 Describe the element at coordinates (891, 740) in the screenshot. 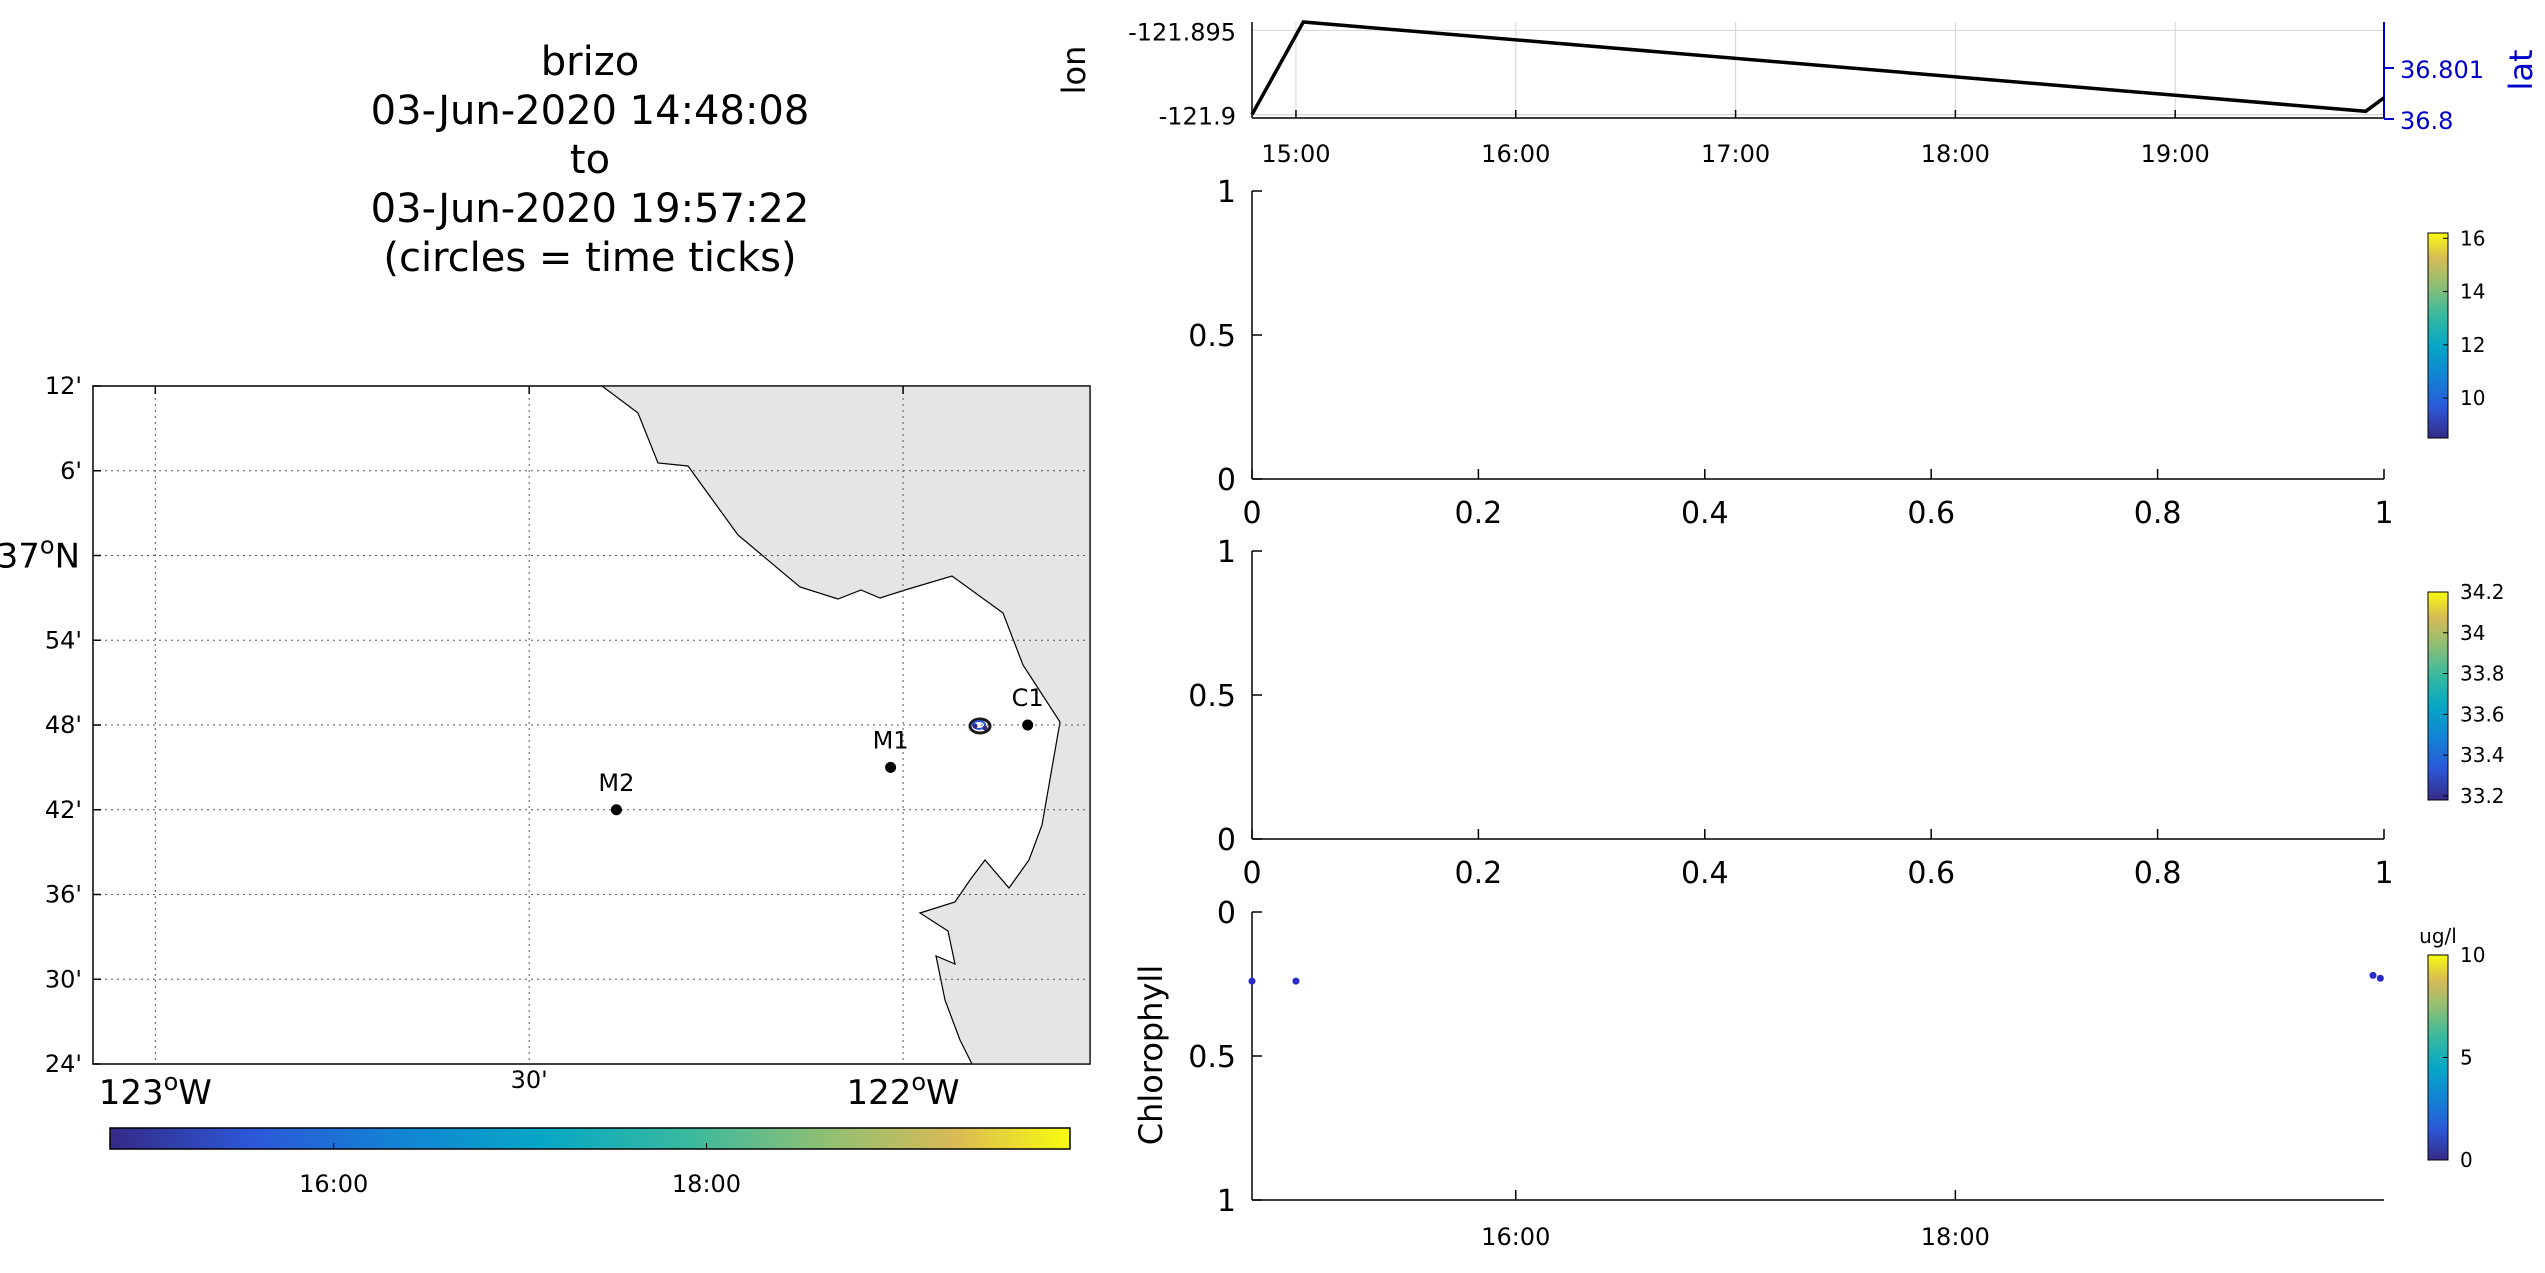

I see `station-label: M1` at that location.